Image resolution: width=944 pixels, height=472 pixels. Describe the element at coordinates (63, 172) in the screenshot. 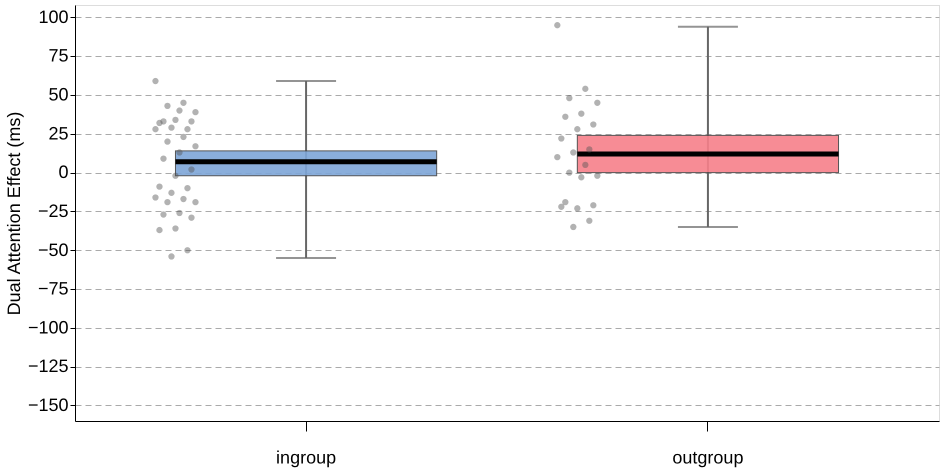

I see `y-tick-label: 0` at that location.